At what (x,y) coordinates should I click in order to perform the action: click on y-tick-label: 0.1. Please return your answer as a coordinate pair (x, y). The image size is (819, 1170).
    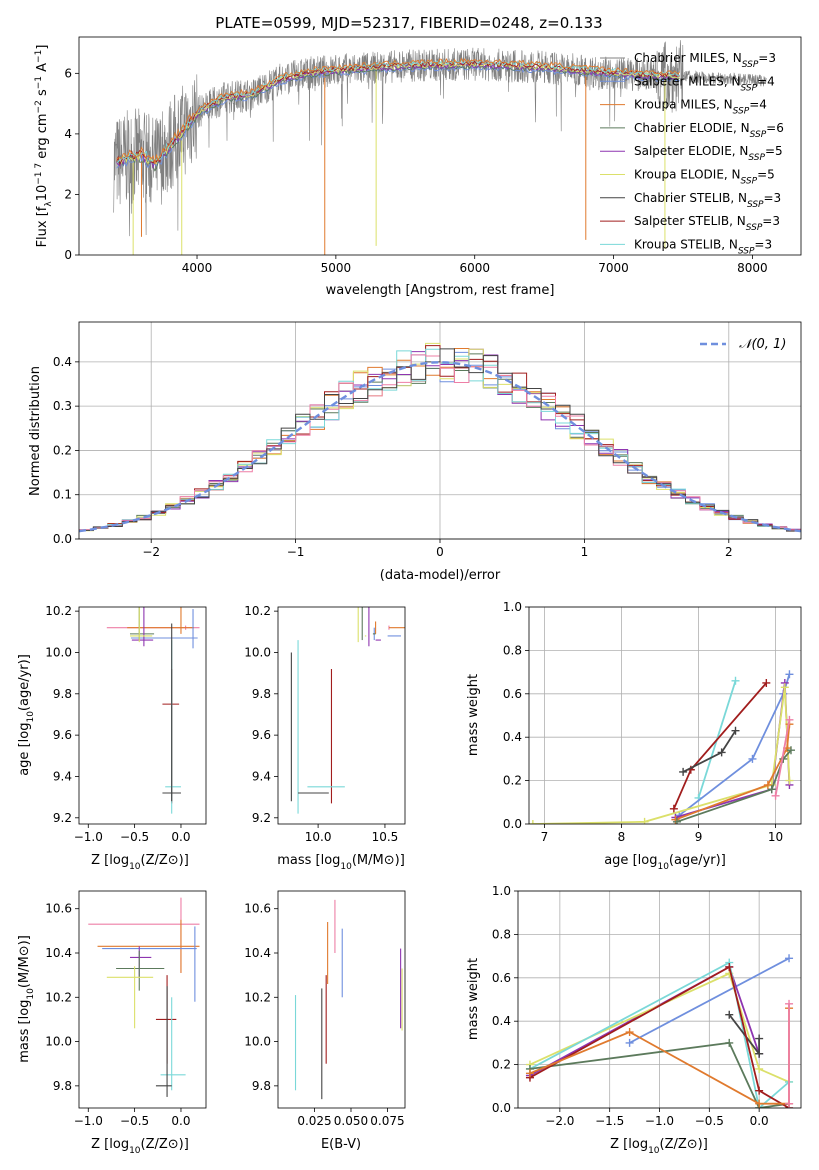
    Looking at the image, I should click on (62, 495).